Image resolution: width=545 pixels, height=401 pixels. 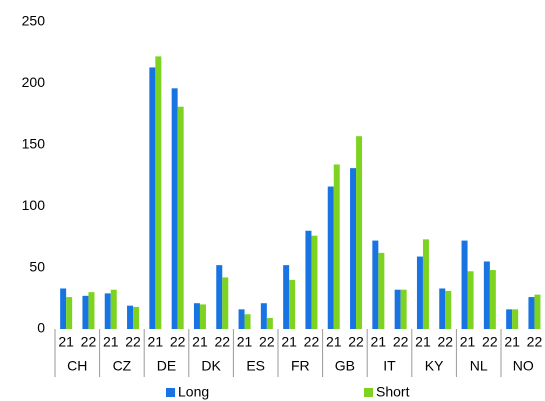 I want to click on group-label: DK, so click(x=211, y=366).